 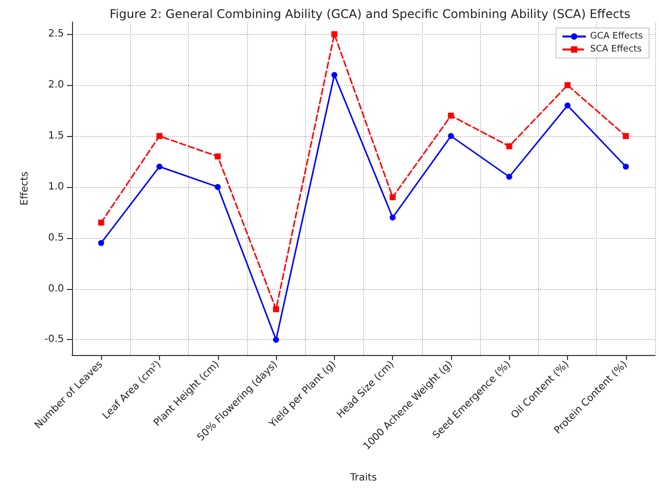 What do you see at coordinates (617, 37) in the screenshot?
I see `legend-label: GCA Effects` at bounding box center [617, 37].